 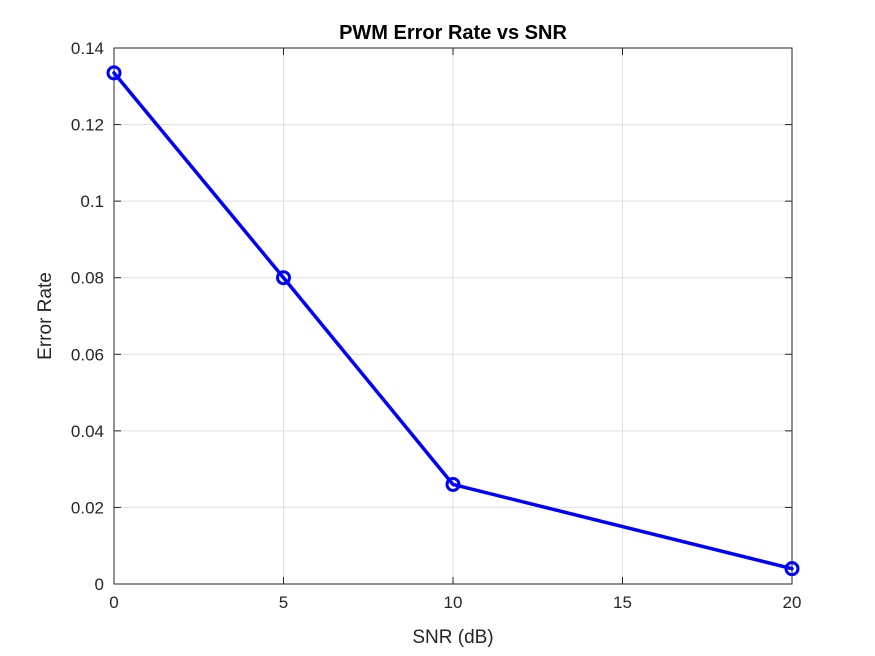 I want to click on x-tick-label: 10, so click(x=453, y=602).